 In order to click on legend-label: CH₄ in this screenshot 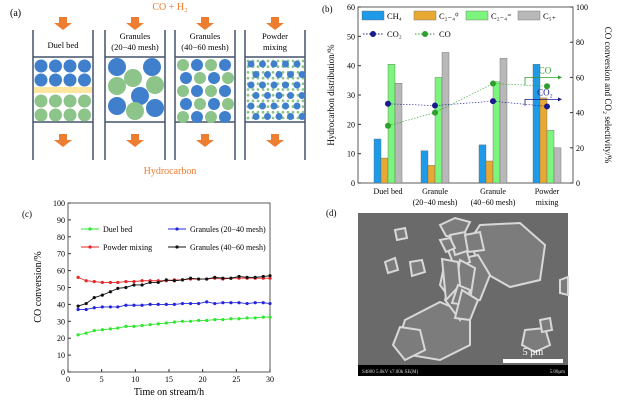, I will do `click(394, 16)`.